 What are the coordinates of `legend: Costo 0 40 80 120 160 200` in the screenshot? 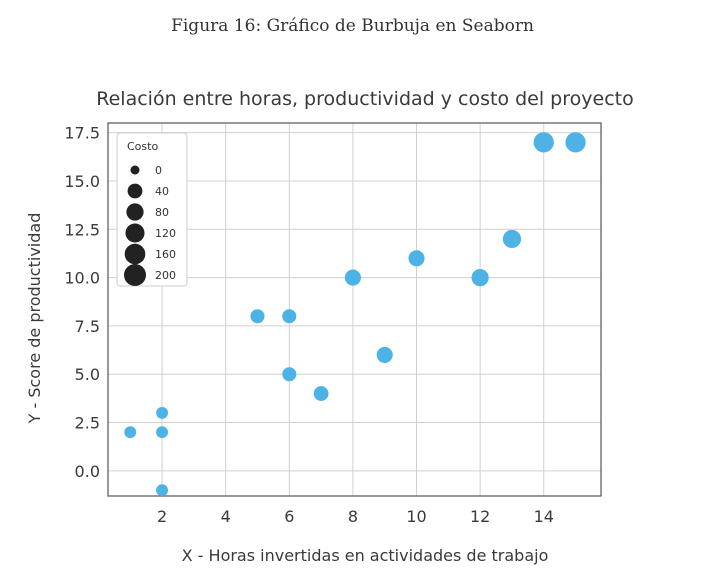 It's located at (152, 209).